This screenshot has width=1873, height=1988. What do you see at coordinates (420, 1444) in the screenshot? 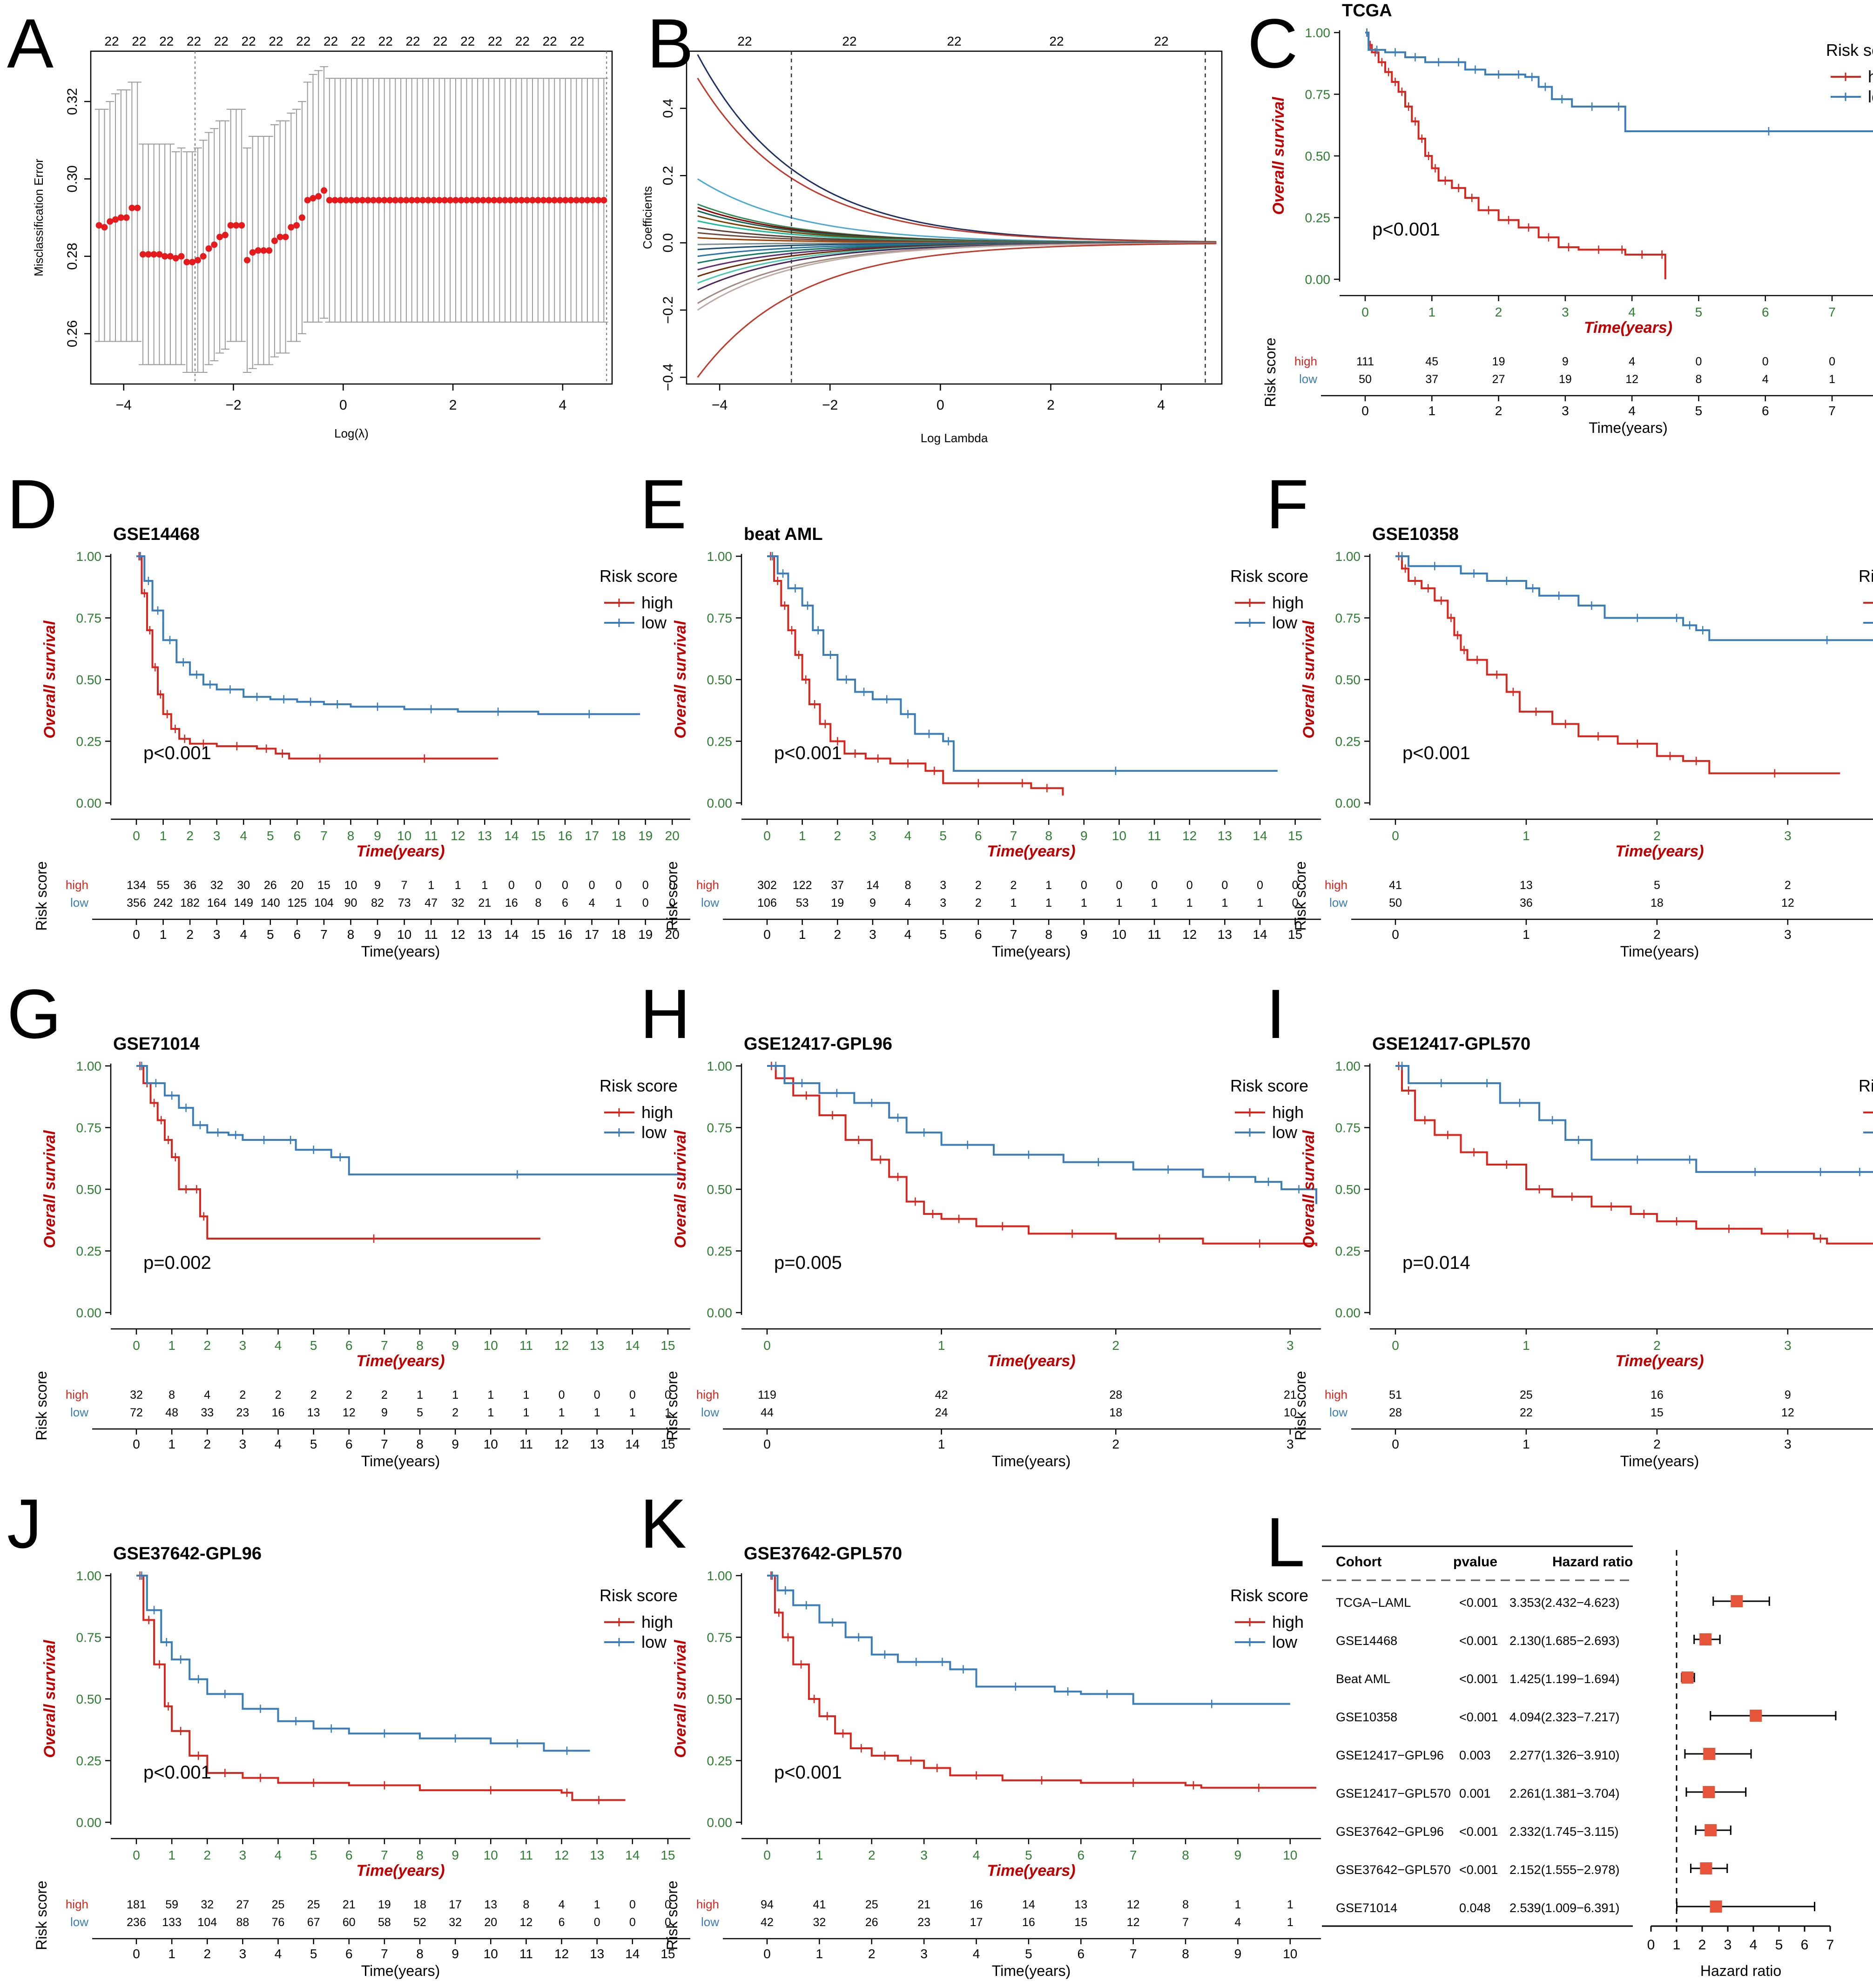
I see `risk-x-tick-label: 8` at bounding box center [420, 1444].